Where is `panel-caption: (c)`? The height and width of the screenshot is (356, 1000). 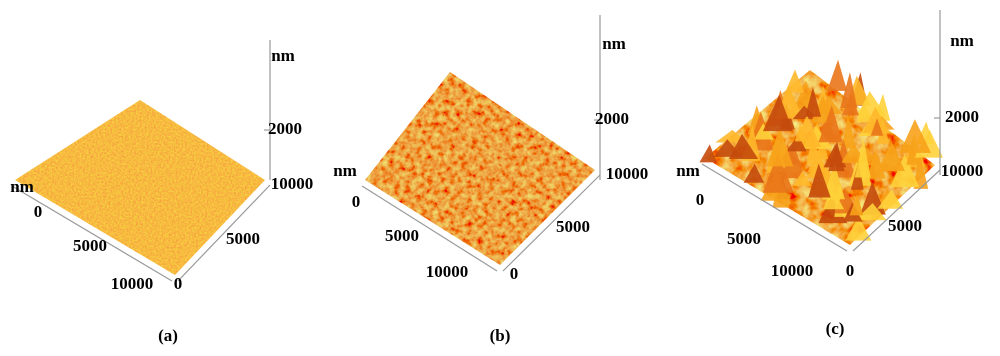 panel-caption: (c) is located at coordinates (835, 328).